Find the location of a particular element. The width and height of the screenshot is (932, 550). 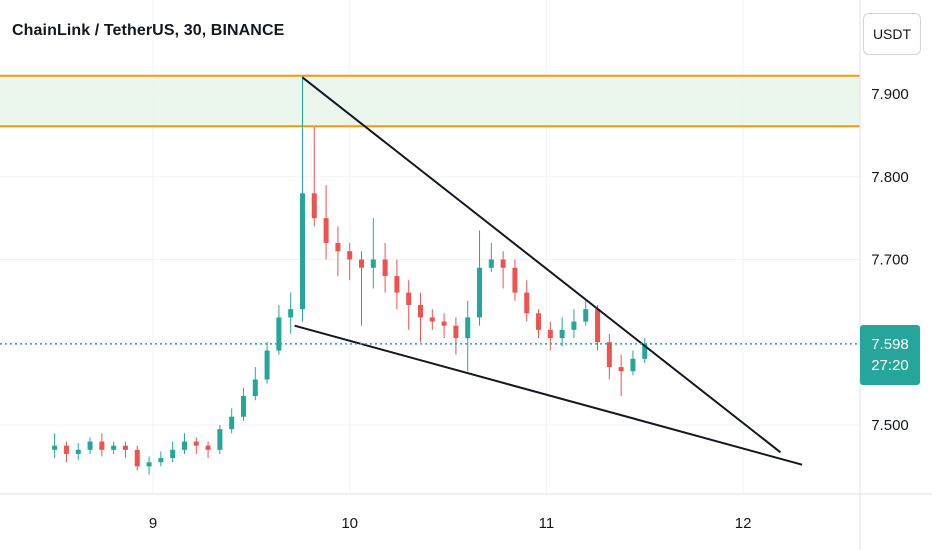

y-tick-label: 7.900 is located at coordinates (890, 94).